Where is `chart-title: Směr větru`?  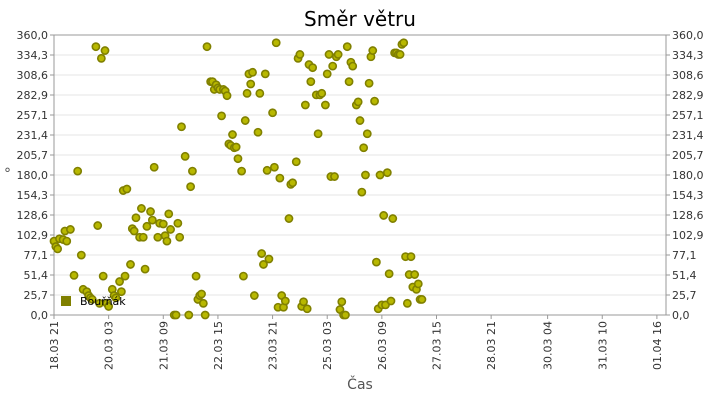 chart-title: Směr větru is located at coordinates (360, 19).